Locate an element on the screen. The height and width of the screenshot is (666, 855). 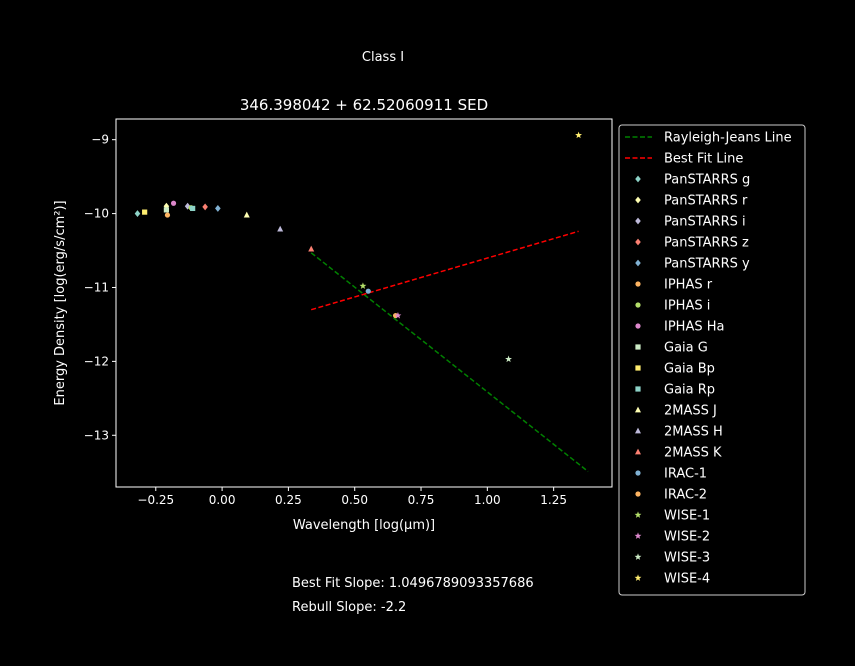
legend-swatch-panstarrs-z is located at coordinates (638, 242).